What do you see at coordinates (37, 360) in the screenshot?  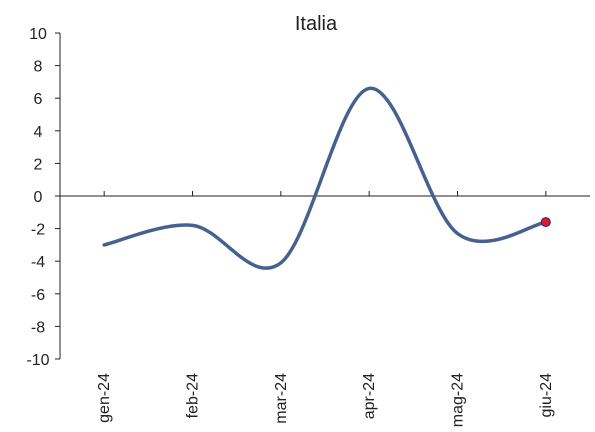 I see `y-tick-label: -10` at bounding box center [37, 360].